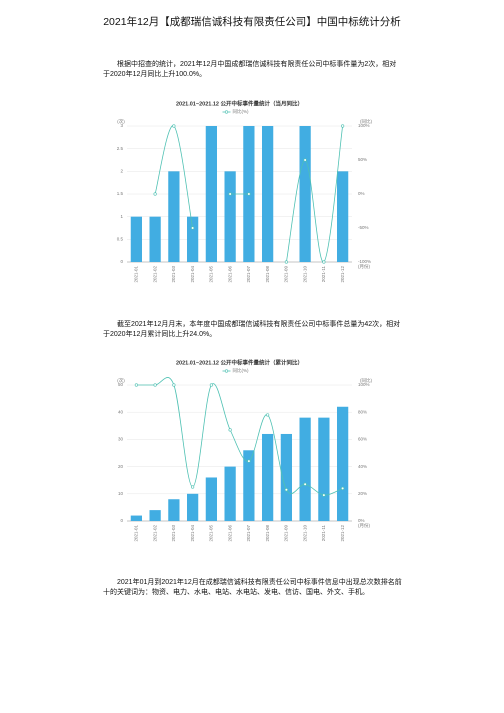 The width and height of the screenshot is (504, 713). What do you see at coordinates (363, 227) in the screenshot?
I see `y2-tick-label: -50%` at bounding box center [363, 227].